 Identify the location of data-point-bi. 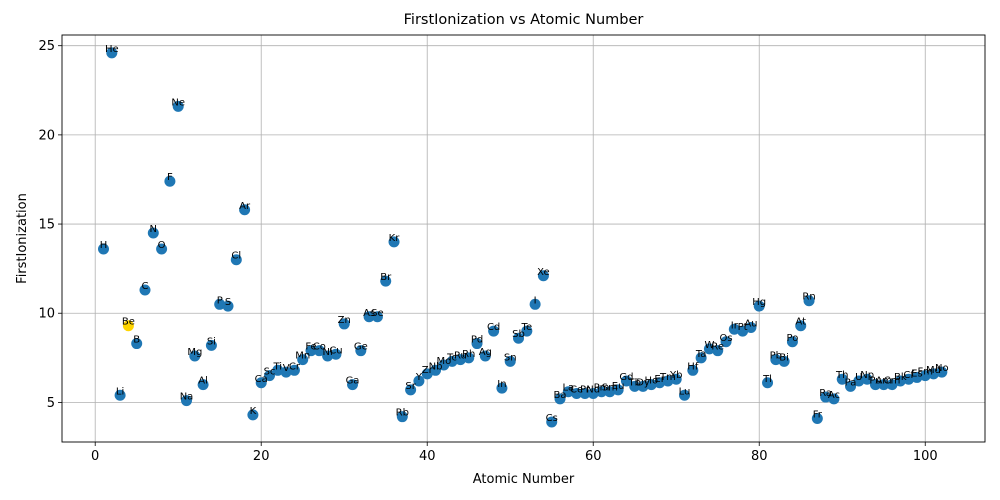
(784, 361).